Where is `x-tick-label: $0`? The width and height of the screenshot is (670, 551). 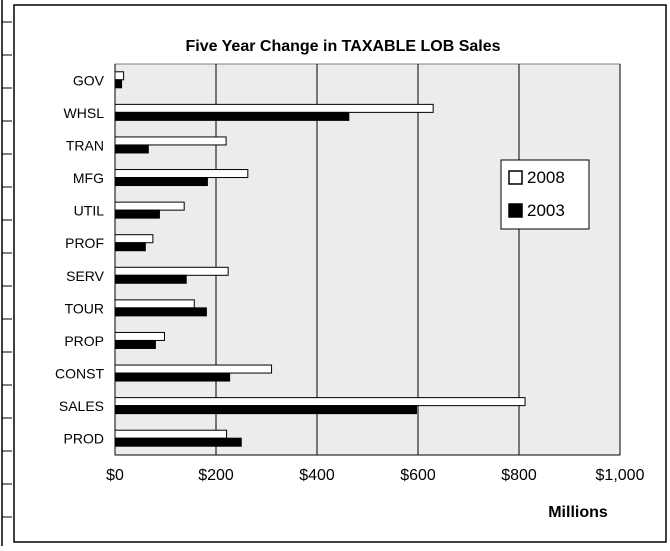
x-tick-label: $0 is located at coordinates (115, 475).